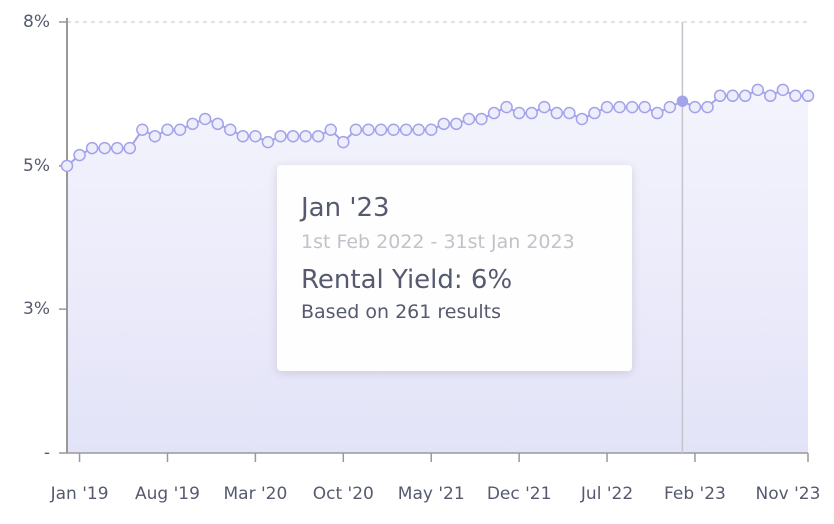  I want to click on x-tick-label: Mar '20, so click(255, 494).